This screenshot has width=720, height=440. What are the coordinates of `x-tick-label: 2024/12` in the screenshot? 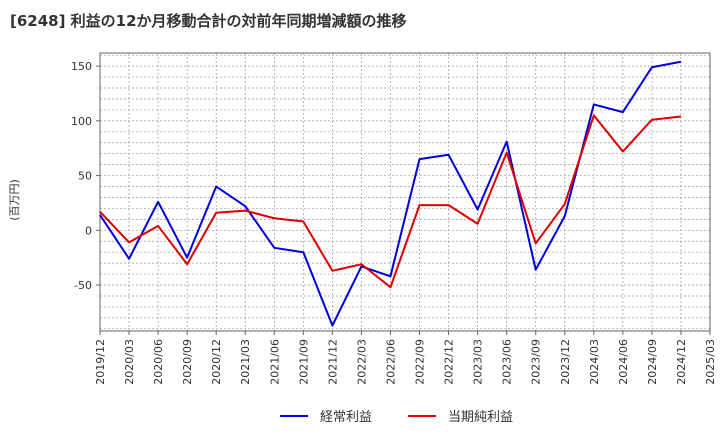 It's located at (681, 362).